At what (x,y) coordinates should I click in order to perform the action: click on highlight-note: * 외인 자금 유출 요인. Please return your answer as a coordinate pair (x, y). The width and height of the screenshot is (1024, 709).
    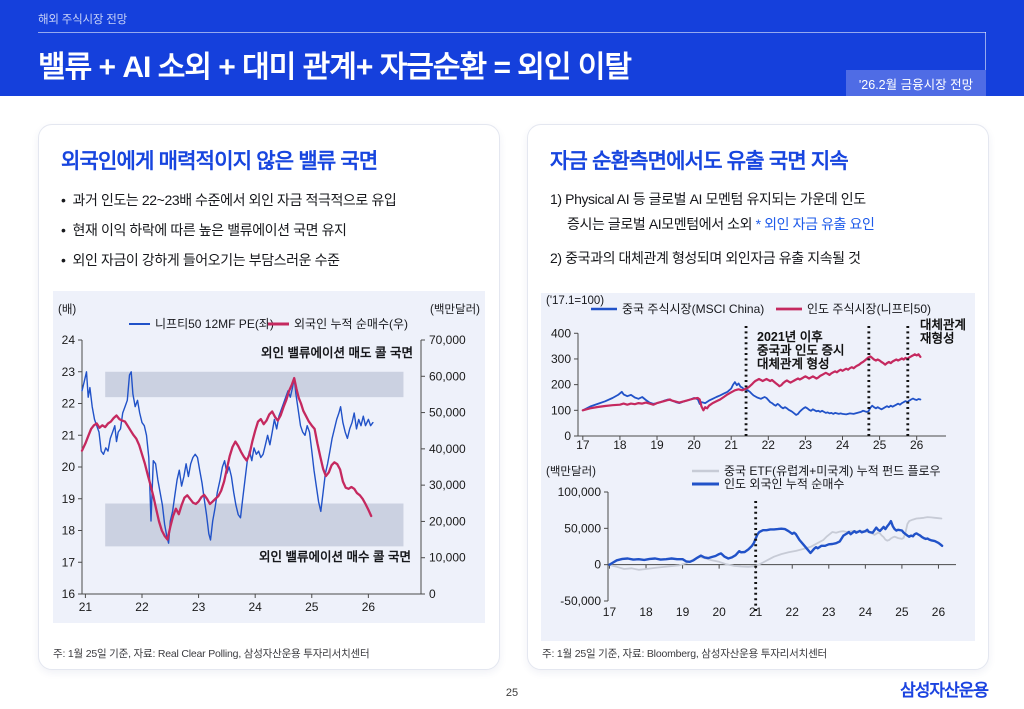
    Looking at the image, I should click on (815, 224).